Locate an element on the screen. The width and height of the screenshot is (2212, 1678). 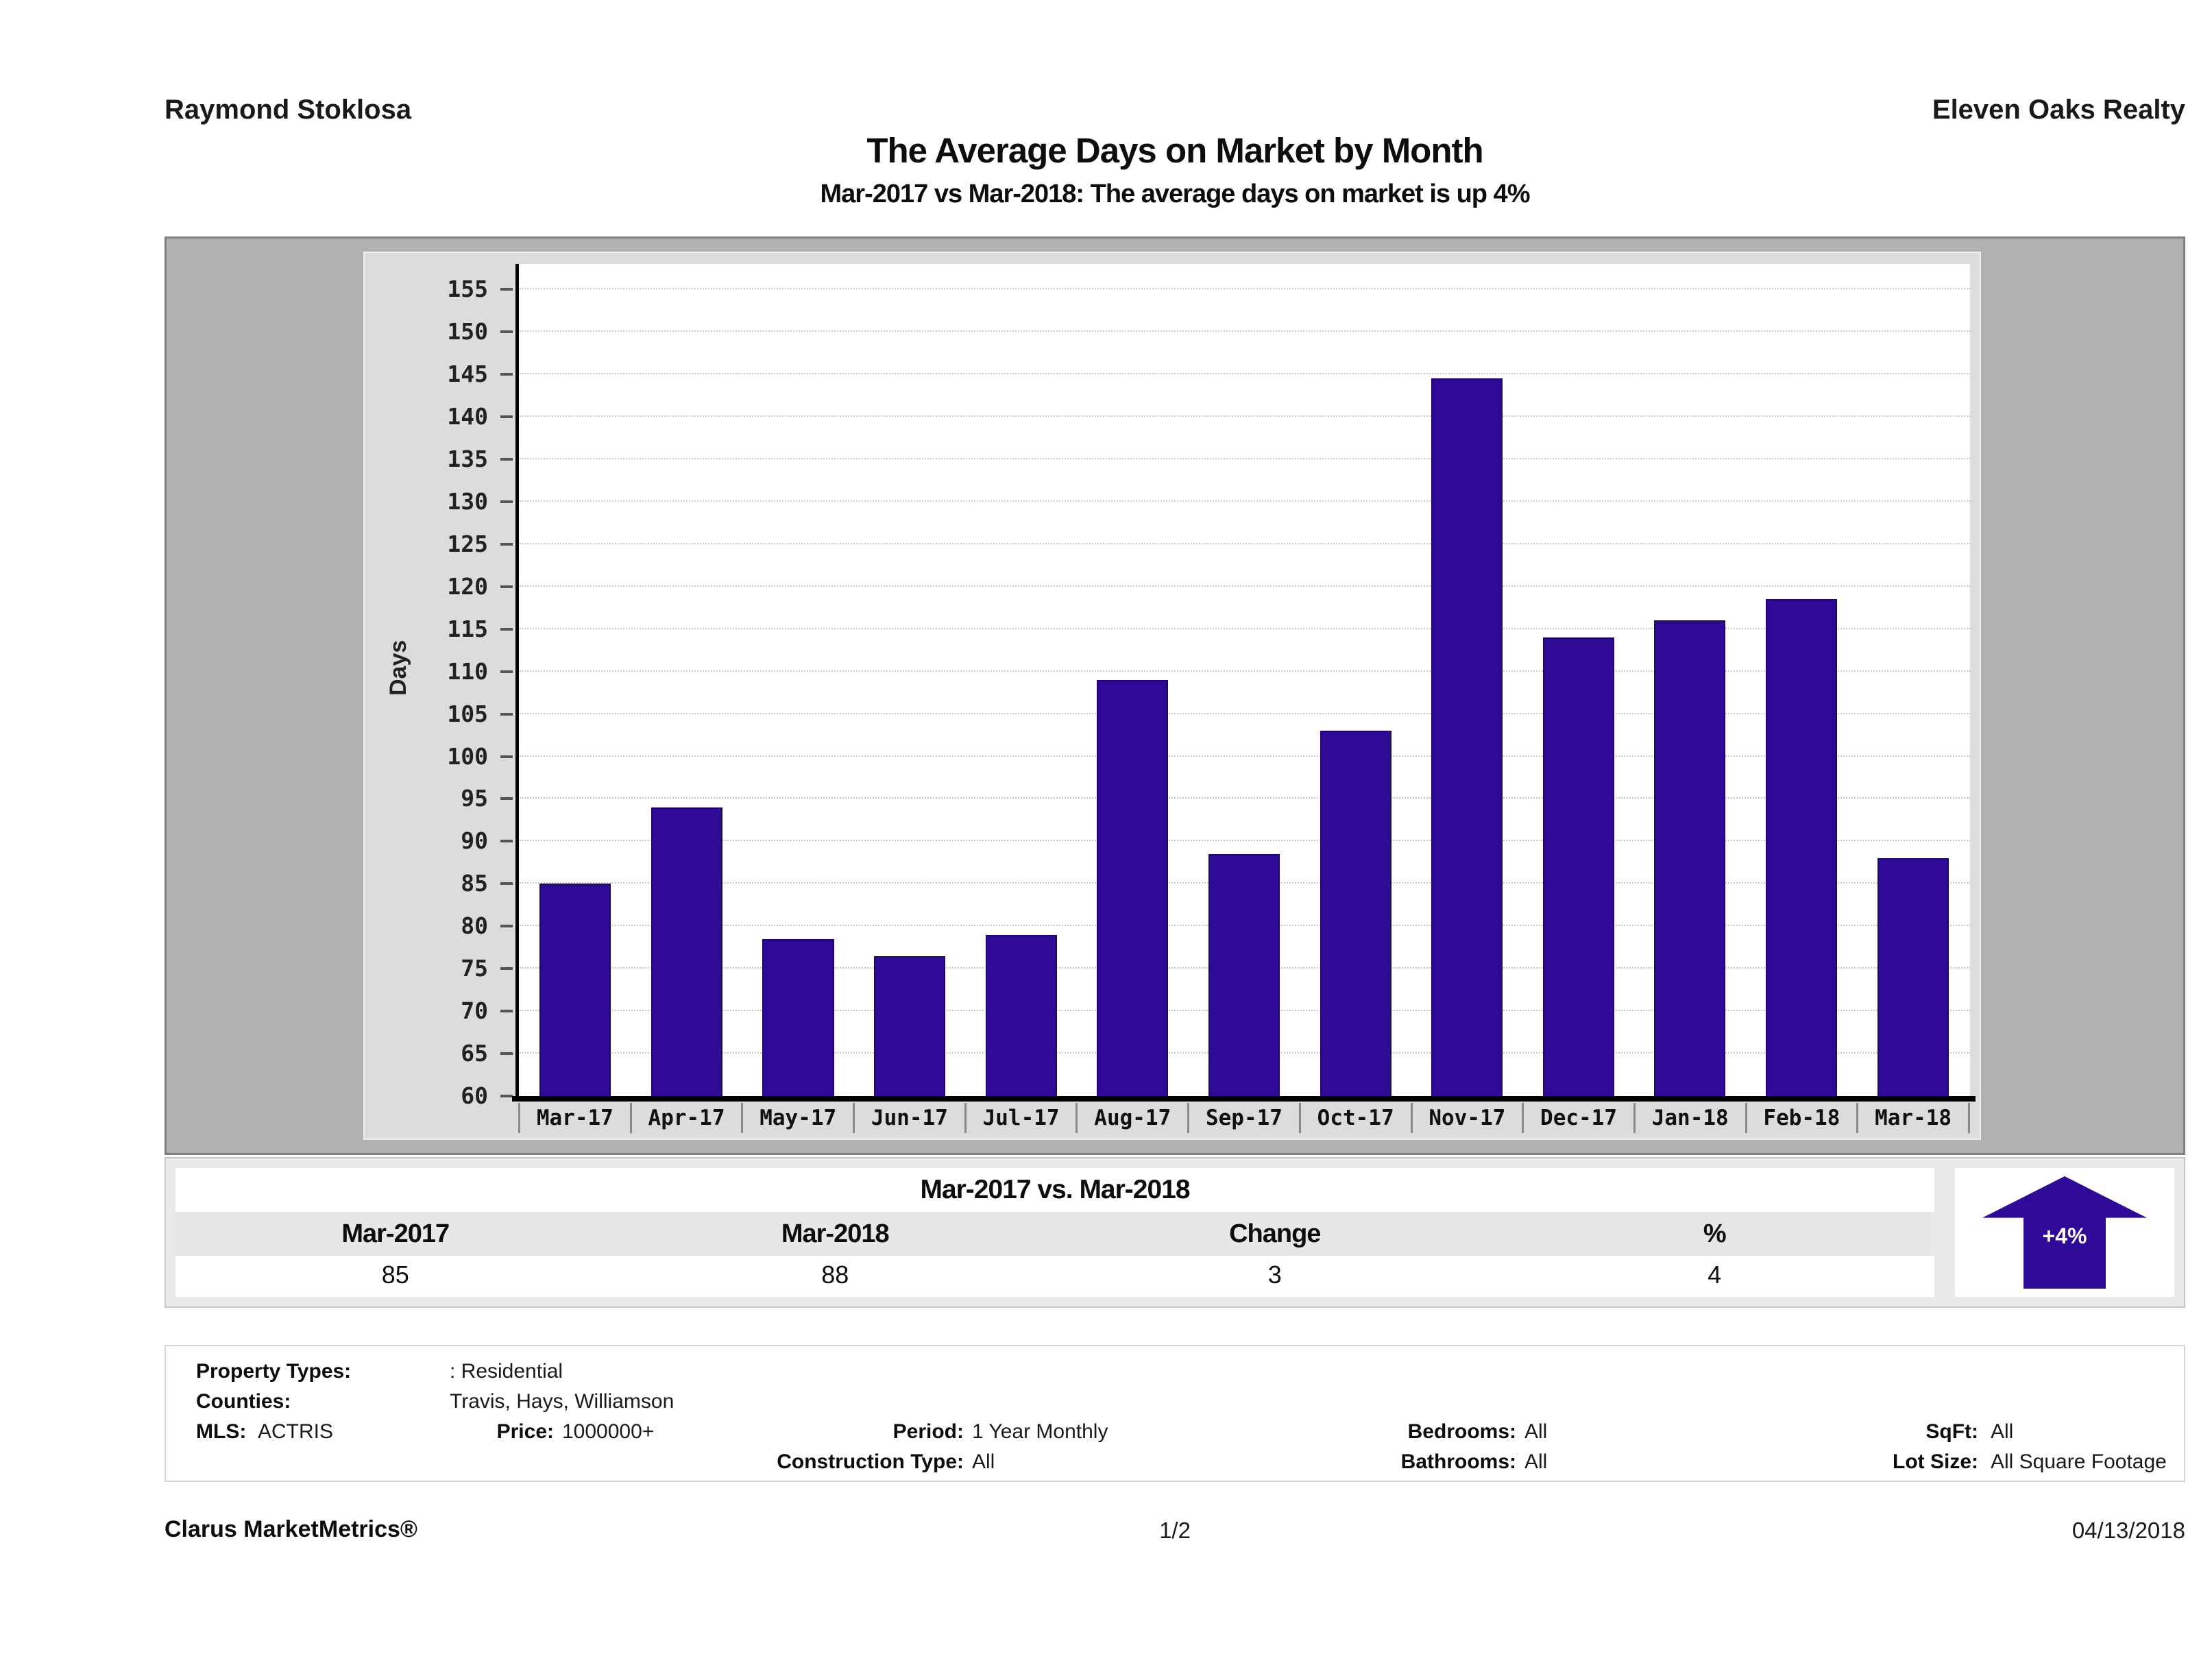
y-tick-label-95: 95 is located at coordinates (475, 799).